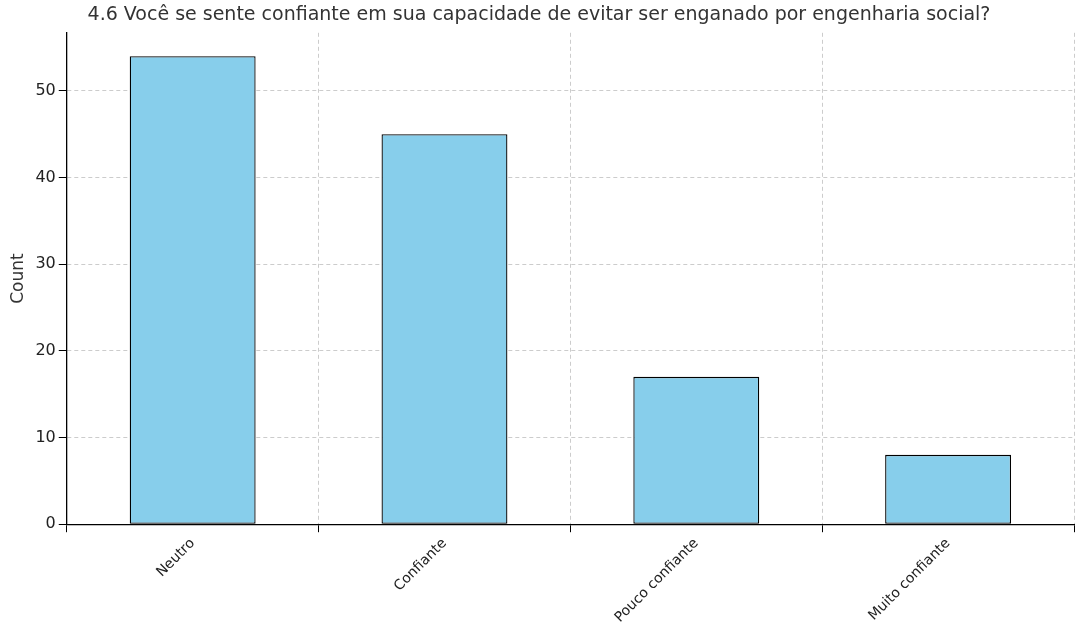  What do you see at coordinates (16, 278) in the screenshot?
I see `y-axis-title: Count` at bounding box center [16, 278].